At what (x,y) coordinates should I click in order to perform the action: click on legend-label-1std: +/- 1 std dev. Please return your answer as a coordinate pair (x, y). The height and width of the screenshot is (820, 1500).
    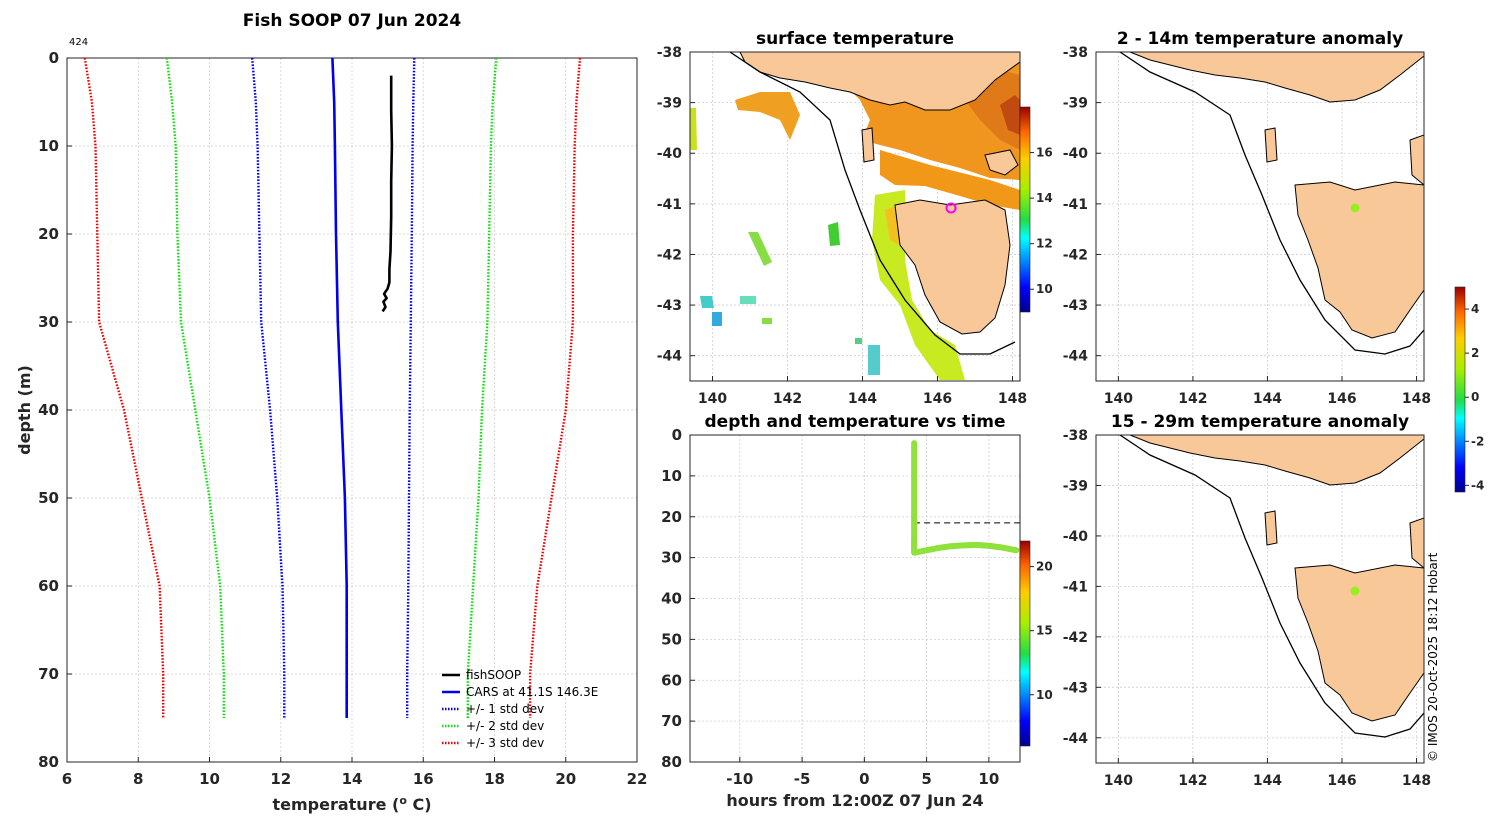
    Looking at the image, I should click on (505, 709).